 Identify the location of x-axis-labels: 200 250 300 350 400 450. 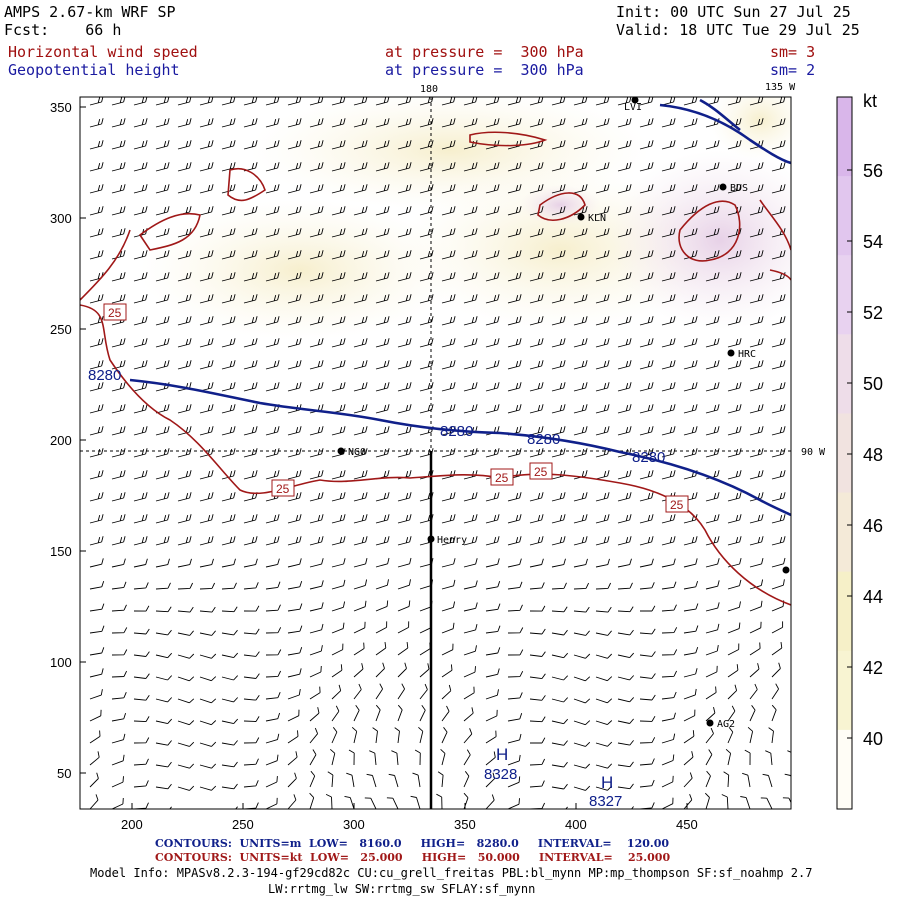
(409, 824).